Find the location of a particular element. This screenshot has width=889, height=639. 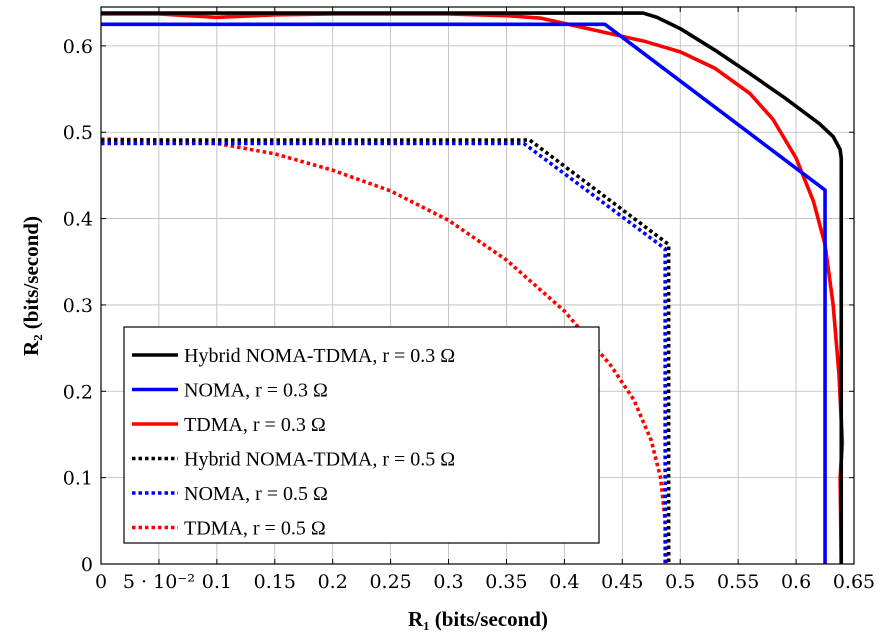

x-tick-label: 0.5 is located at coordinates (680, 582).